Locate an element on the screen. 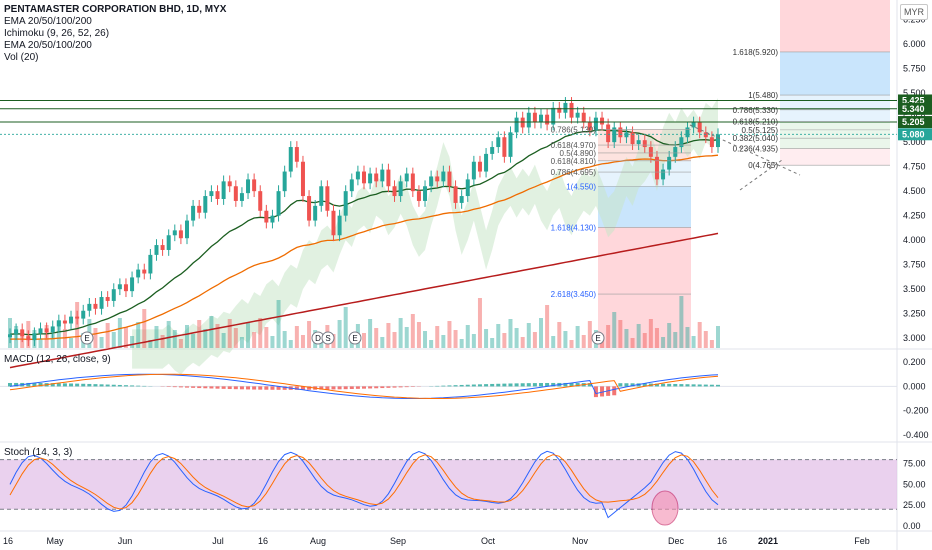 The height and width of the screenshot is (550, 932). price-tick-label: 5.500 is located at coordinates (914, 93).